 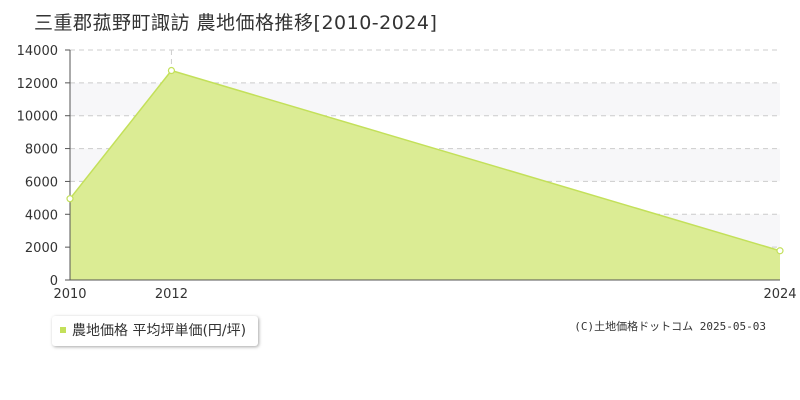 What do you see at coordinates (41, 248) in the screenshot?
I see `y-tick-label: 2000` at bounding box center [41, 248].